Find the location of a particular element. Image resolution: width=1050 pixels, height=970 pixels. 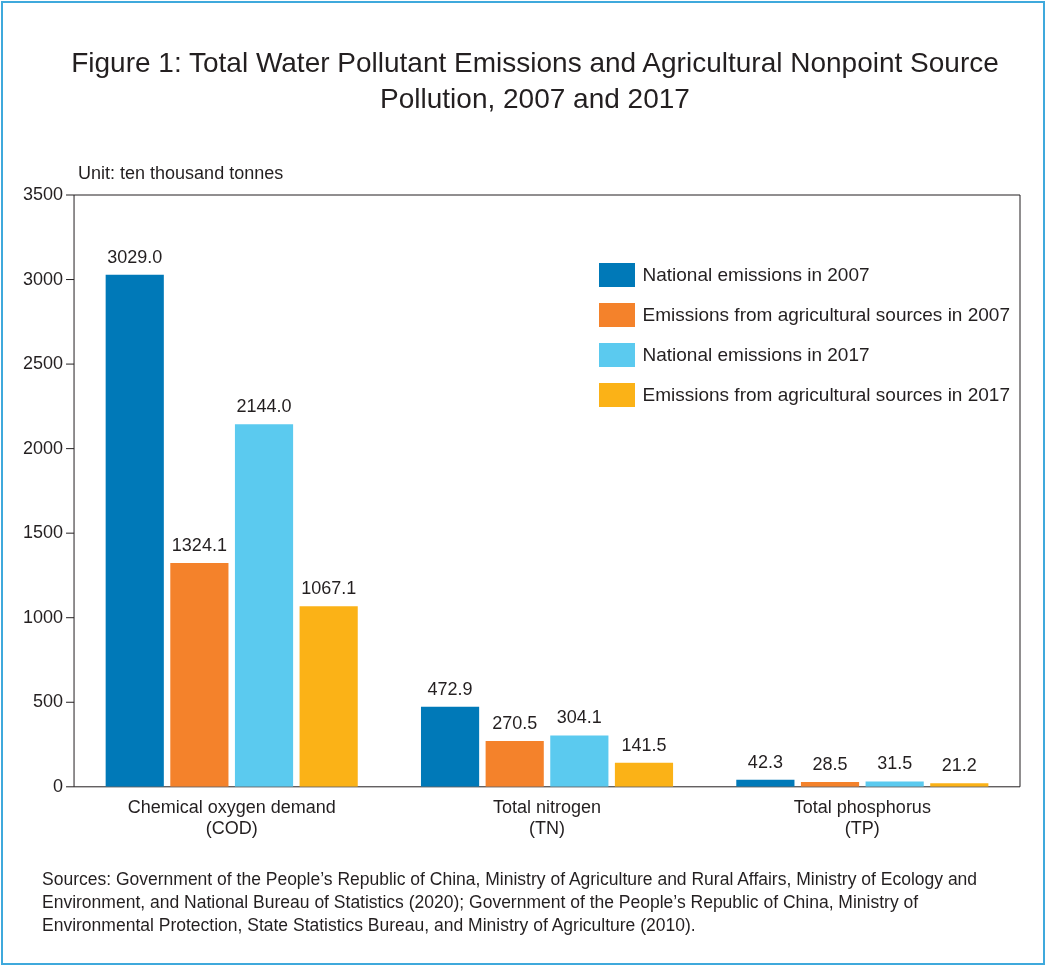

data-label: 1067.1 is located at coordinates (329, 588).